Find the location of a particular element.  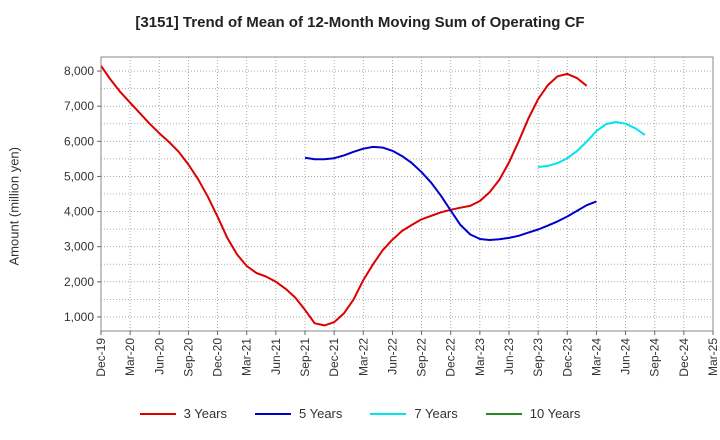

x-tick-label: Dec-20 is located at coordinates (218, 357).